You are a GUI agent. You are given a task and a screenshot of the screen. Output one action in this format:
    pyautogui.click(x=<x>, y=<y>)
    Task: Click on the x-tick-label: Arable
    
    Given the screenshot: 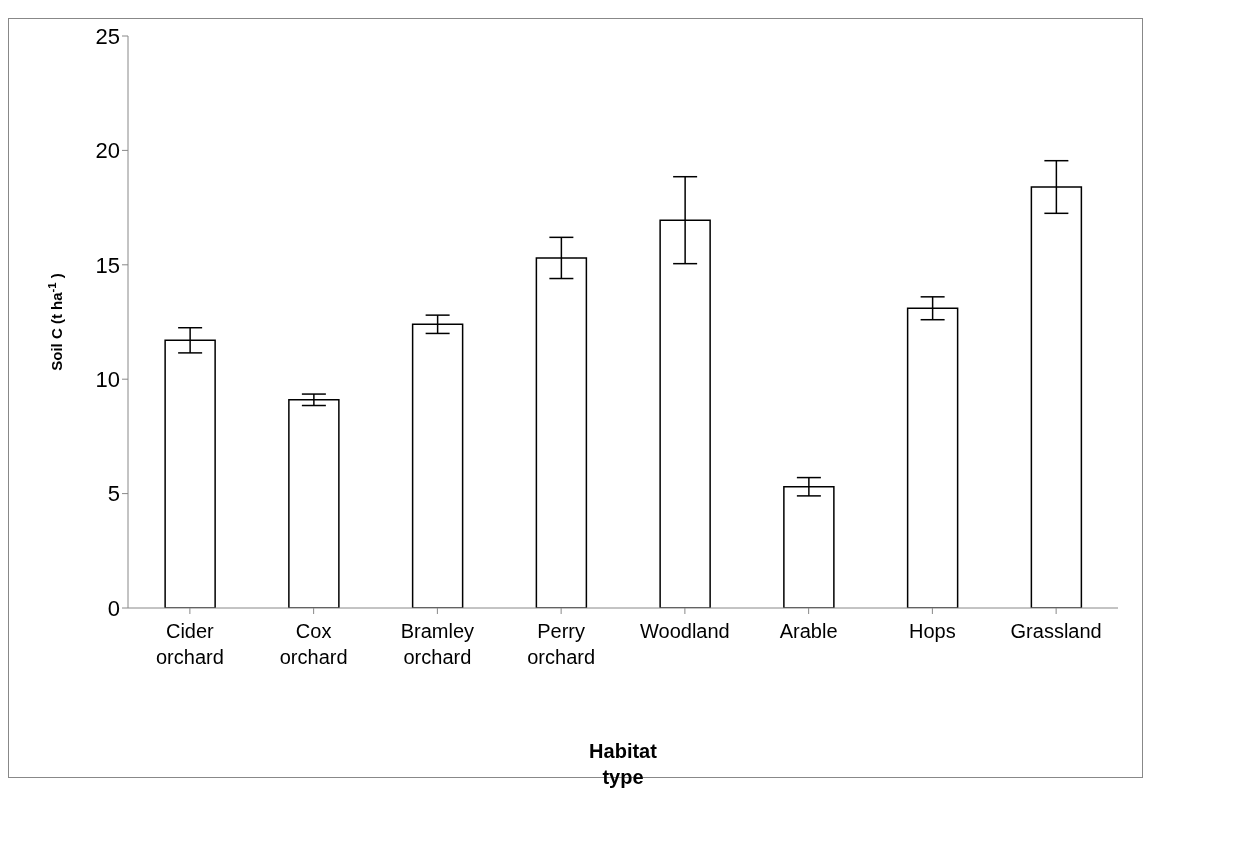 What is the action you would take?
    pyautogui.click(x=808, y=631)
    